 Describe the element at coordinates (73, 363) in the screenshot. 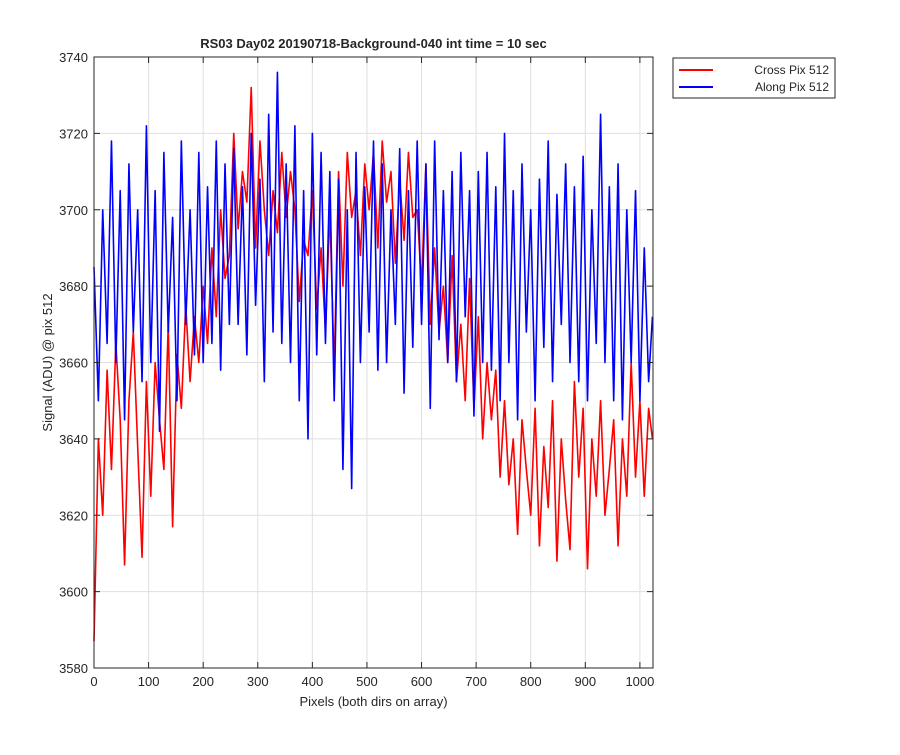

I see `y-tick-label: 3660` at that location.